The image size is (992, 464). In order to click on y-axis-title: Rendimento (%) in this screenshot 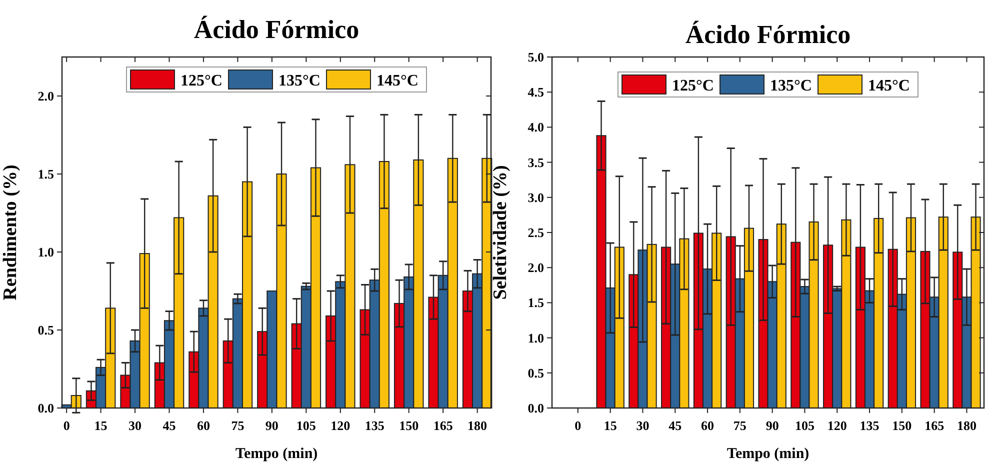, I will do `click(10, 232)`.